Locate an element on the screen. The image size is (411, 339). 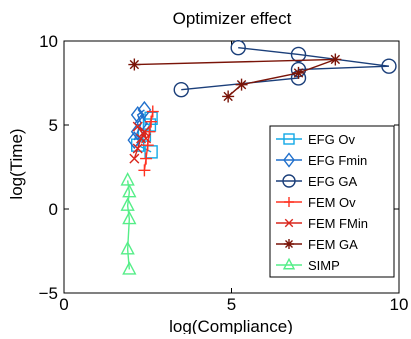
legend-entry: FEM Ov is located at coordinates (316, 202).